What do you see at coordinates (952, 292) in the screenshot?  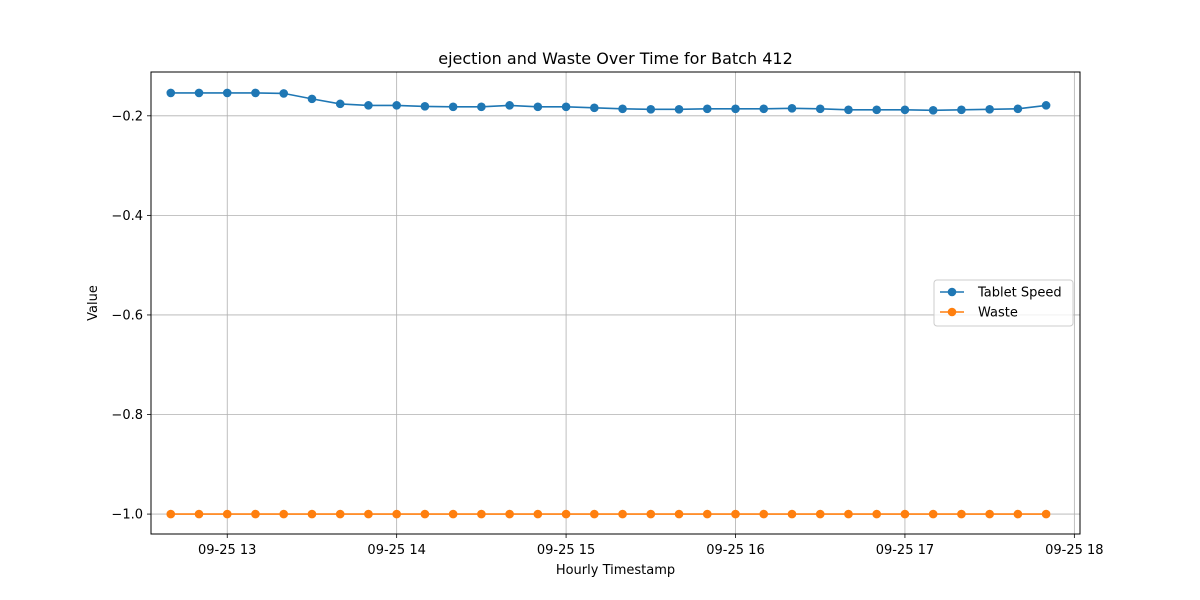 I see `legend-marker-tablet-speed` at bounding box center [952, 292].